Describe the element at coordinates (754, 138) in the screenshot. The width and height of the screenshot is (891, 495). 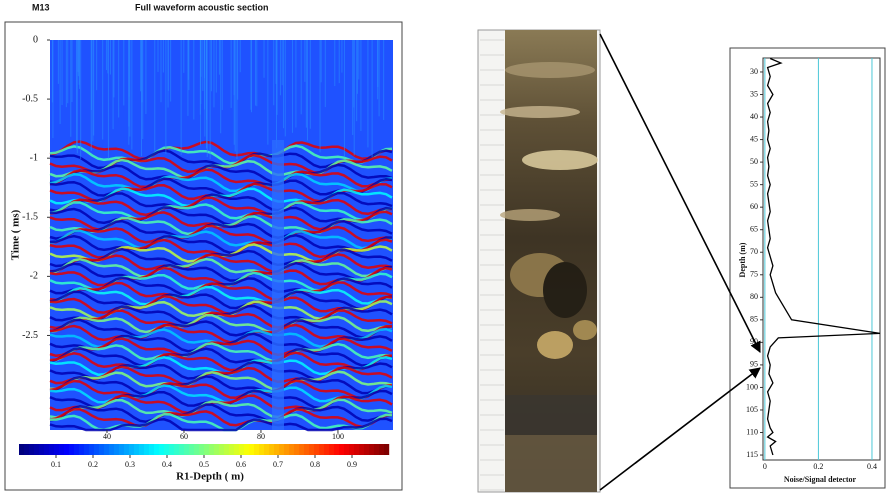
I see `y-tick-label: 45` at that location.